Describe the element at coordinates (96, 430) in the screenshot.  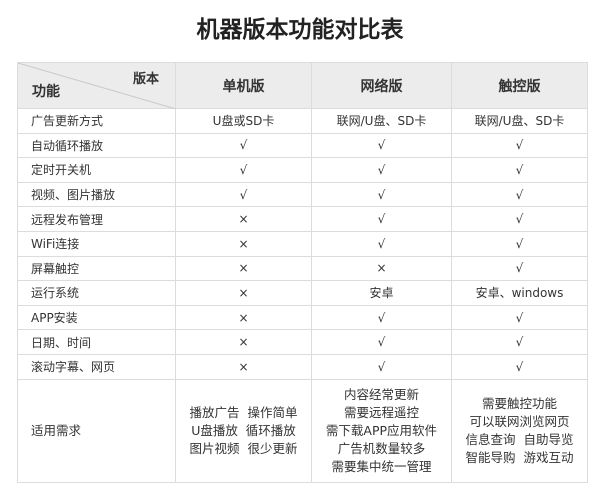
I see `feature-cell: 适用需求` at that location.